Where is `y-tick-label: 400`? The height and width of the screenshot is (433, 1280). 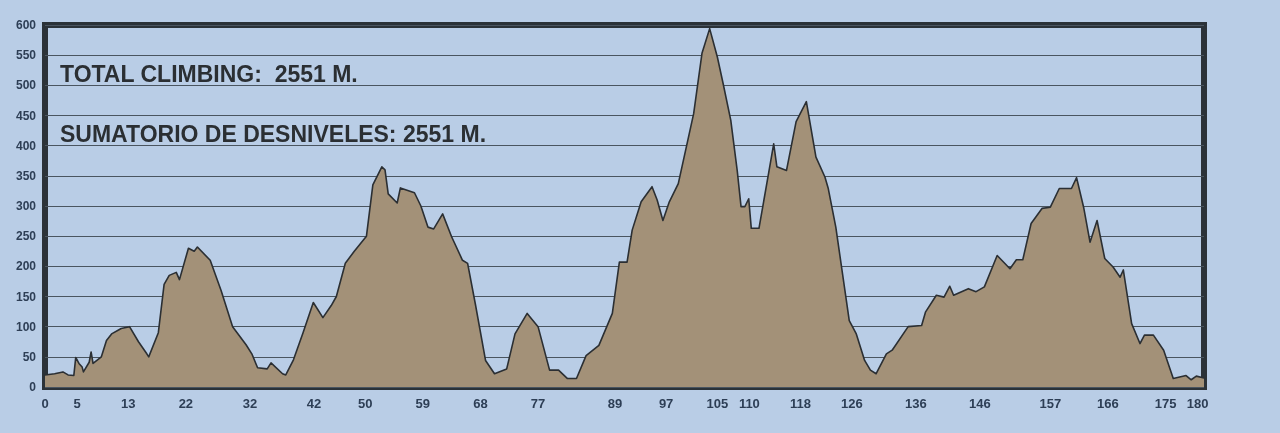 y-tick-label: 400 is located at coordinates (26, 145).